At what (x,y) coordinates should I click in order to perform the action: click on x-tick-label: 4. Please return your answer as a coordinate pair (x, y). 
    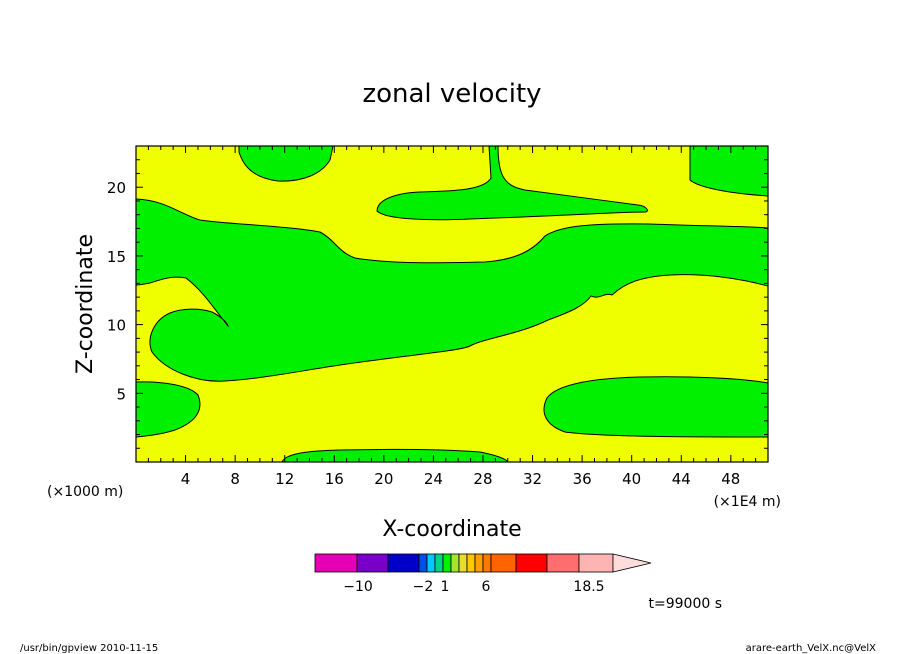
    Looking at the image, I should click on (186, 479).